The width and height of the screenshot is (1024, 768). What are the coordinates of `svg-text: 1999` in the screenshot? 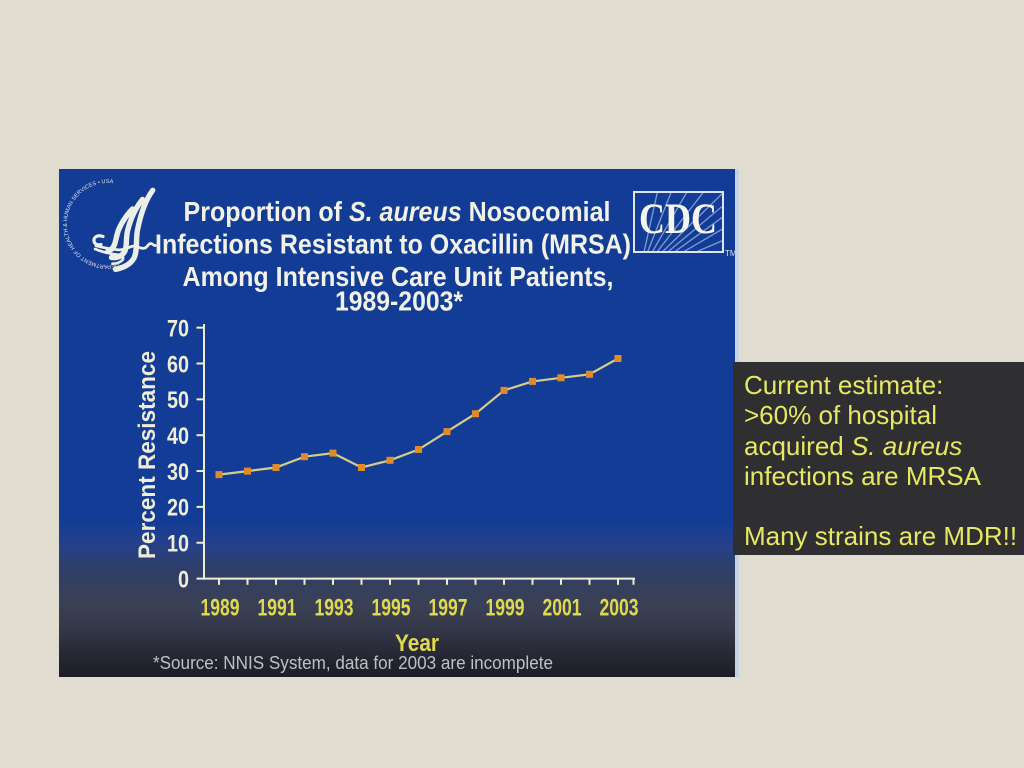 It's located at (505, 608).